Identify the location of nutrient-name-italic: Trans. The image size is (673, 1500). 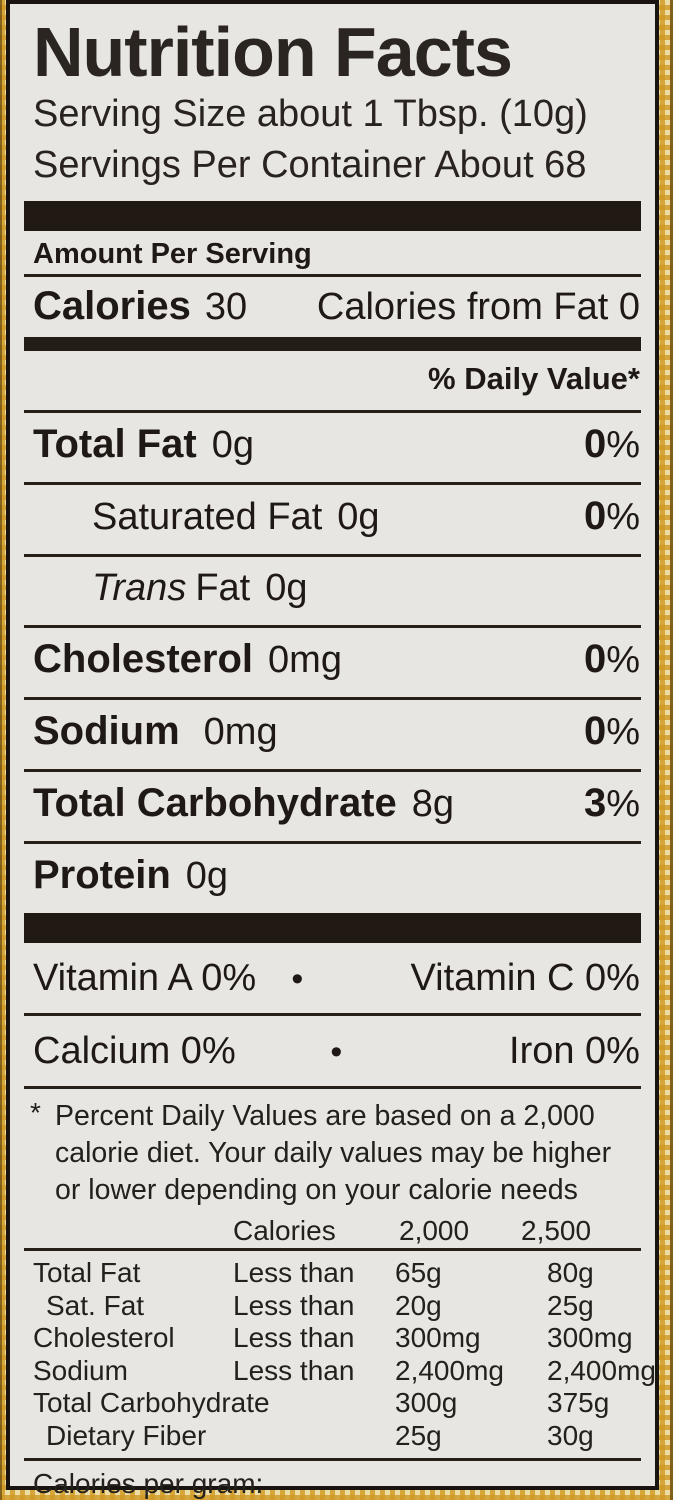
(139, 588).